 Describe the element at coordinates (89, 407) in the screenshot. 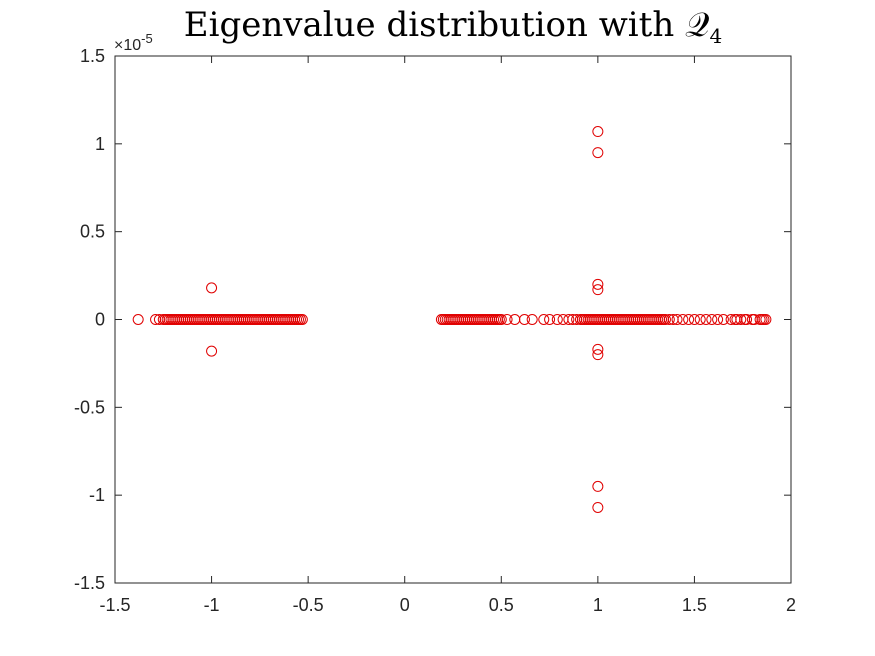

I see `y-tick-label: -0.5` at that location.